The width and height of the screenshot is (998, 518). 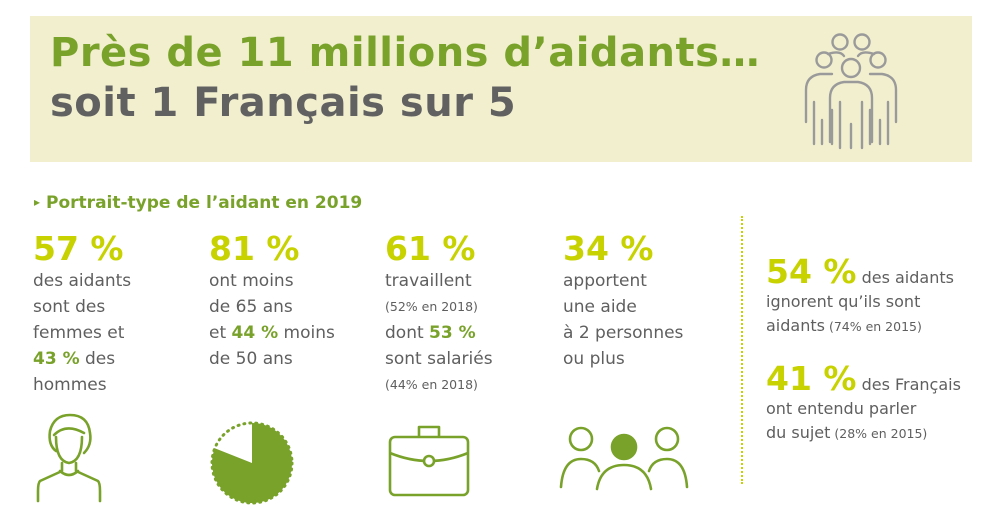 What do you see at coordinates (70, 385) in the screenshot?
I see `stat-text: hommes` at bounding box center [70, 385].